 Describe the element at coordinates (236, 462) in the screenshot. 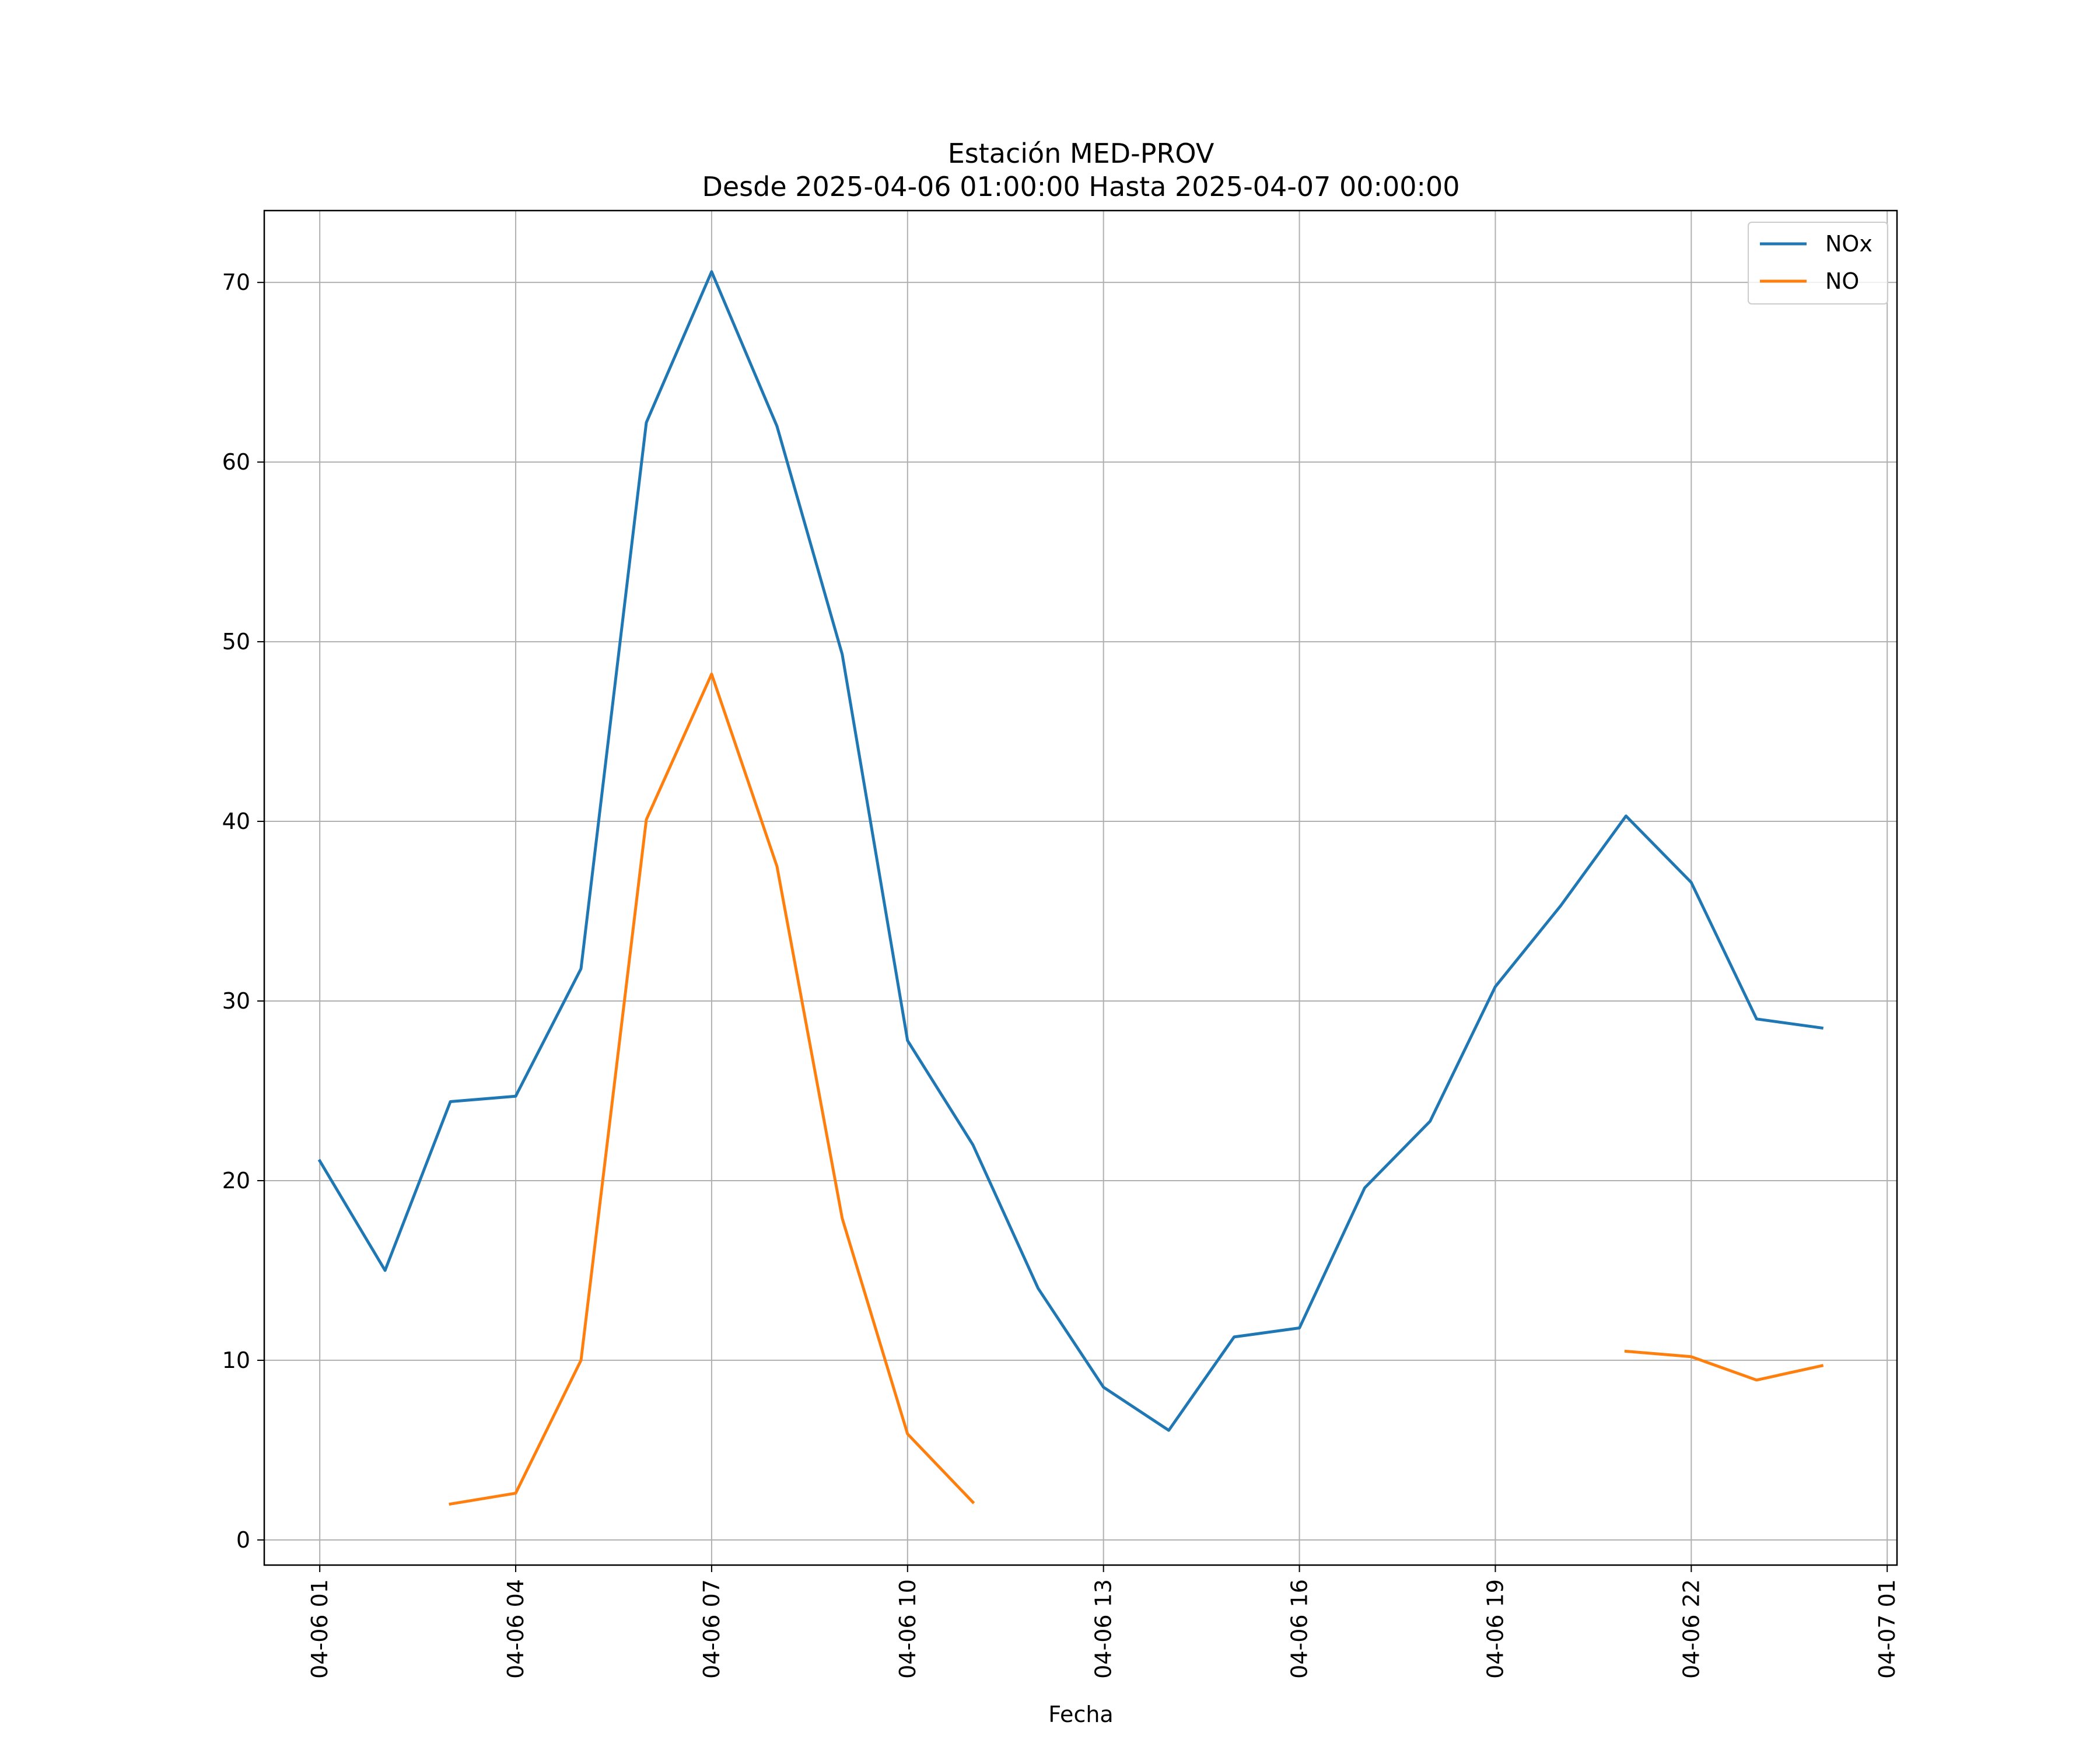

I see `y-tick-label: 60` at that location.